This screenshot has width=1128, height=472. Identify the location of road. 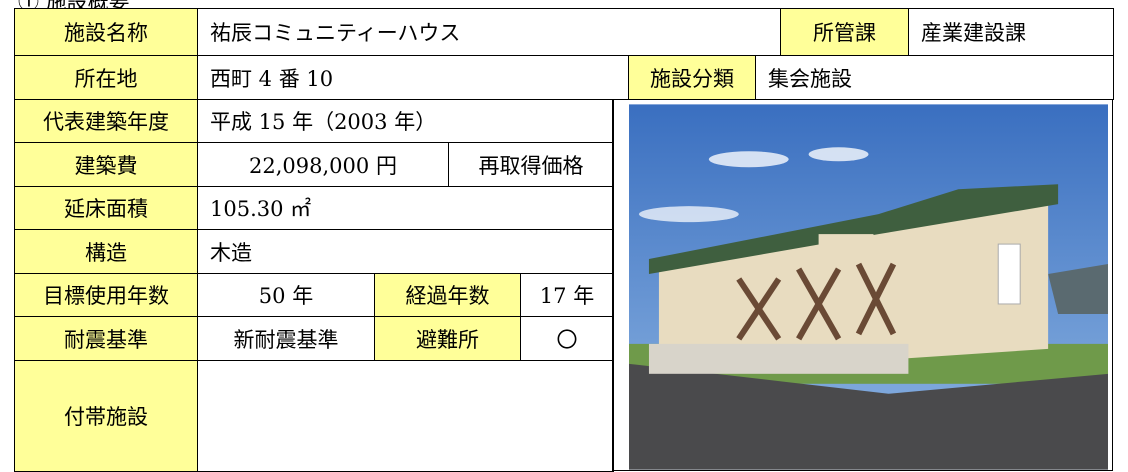
(868, 416).